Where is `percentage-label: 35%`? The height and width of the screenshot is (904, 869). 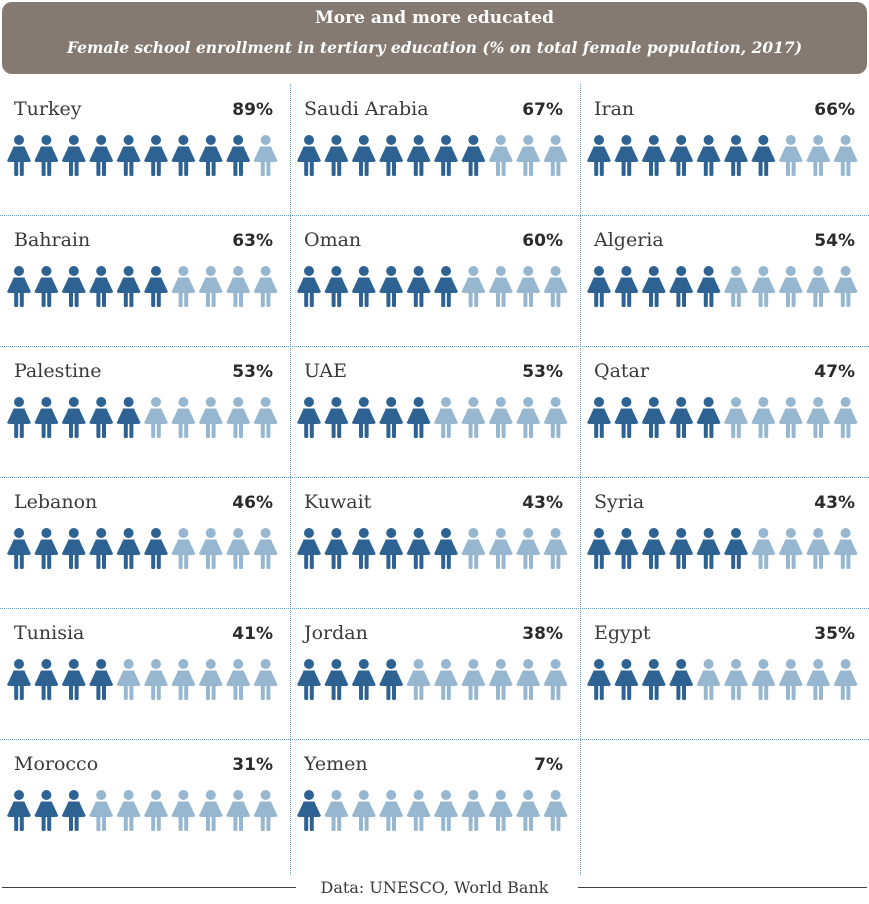
percentage-label: 35% is located at coordinates (834, 634).